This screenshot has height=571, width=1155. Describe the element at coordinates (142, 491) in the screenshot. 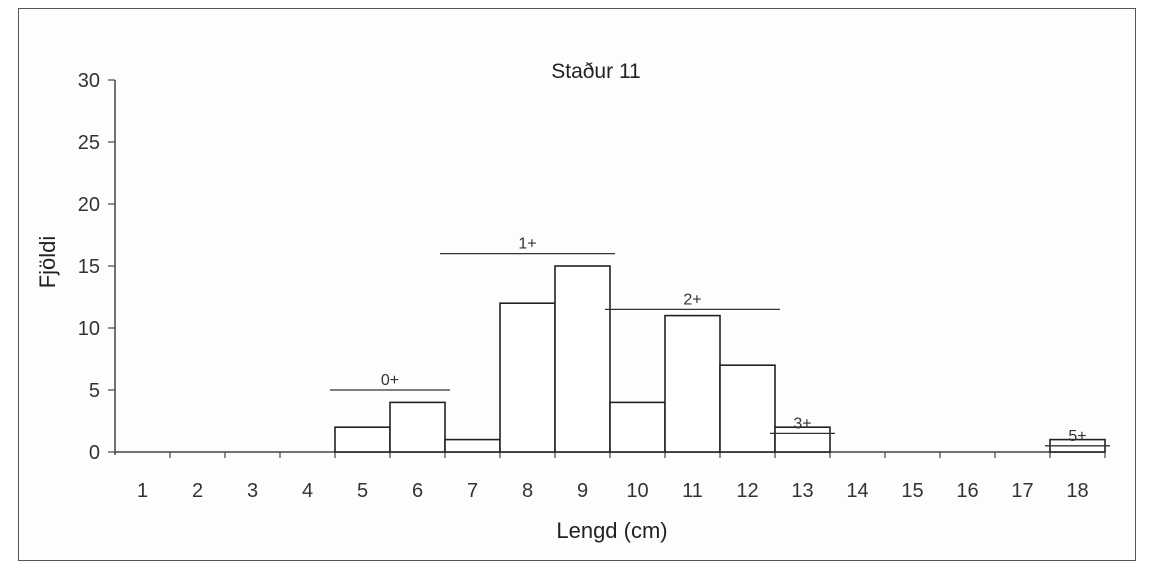

I see `x-tick-label: 1` at that location.